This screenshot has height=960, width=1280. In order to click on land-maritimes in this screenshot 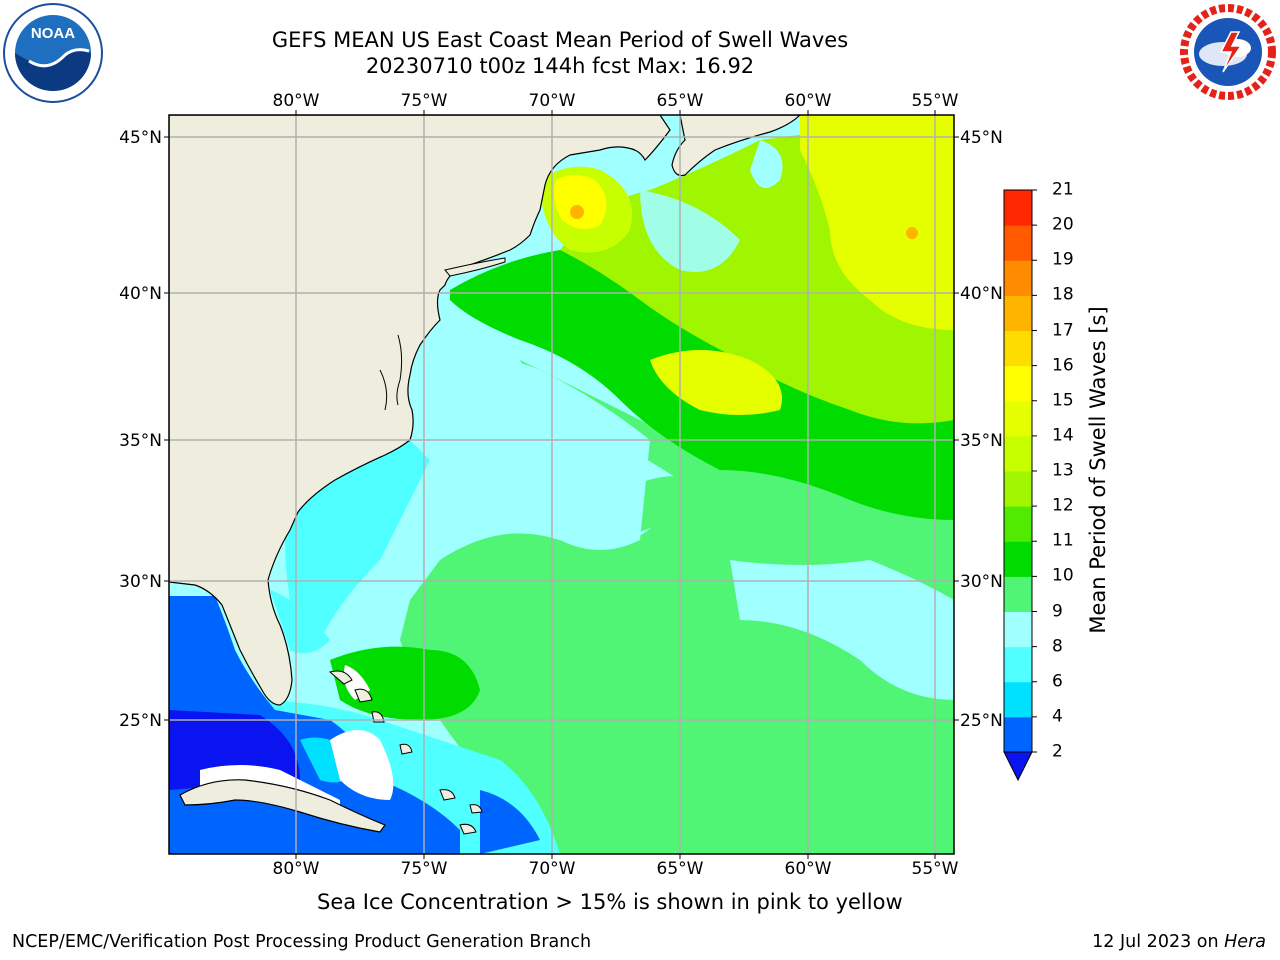, I will do `click(736, 146)`.